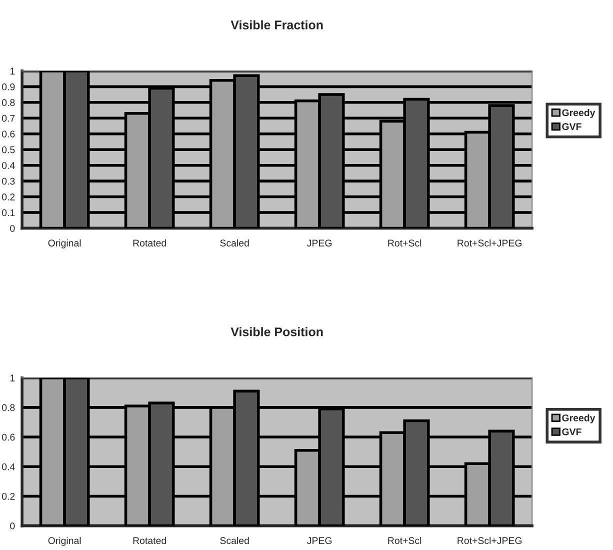  What do you see at coordinates (8, 86) in the screenshot?
I see `y-tick-label: 0.9` at bounding box center [8, 86].